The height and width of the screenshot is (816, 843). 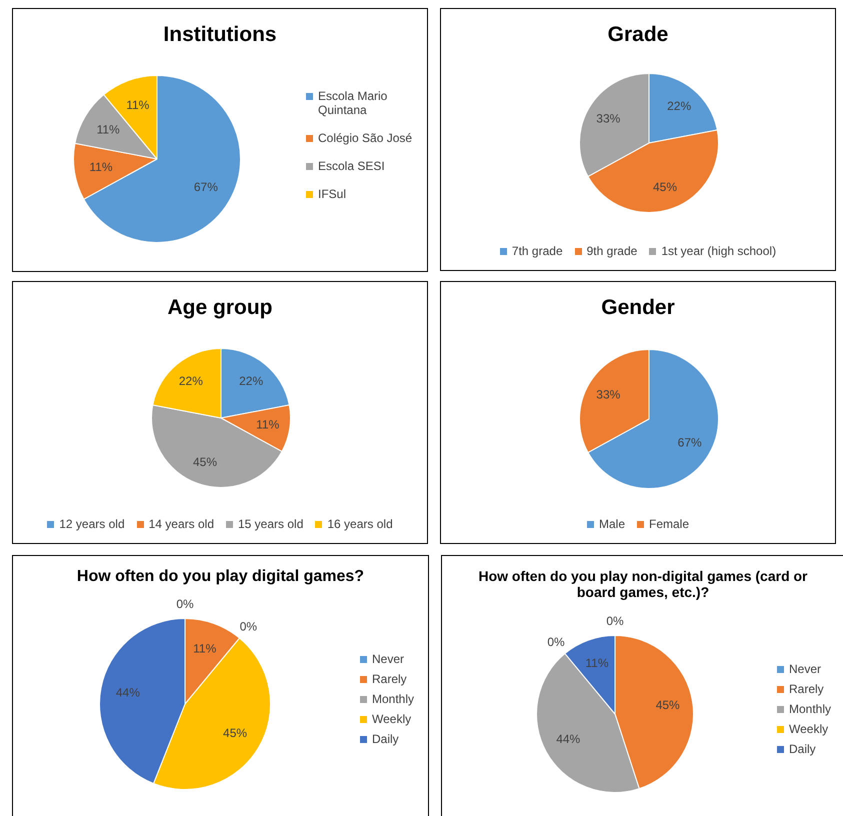 I want to click on legend-label: 14 years old, so click(x=181, y=524).